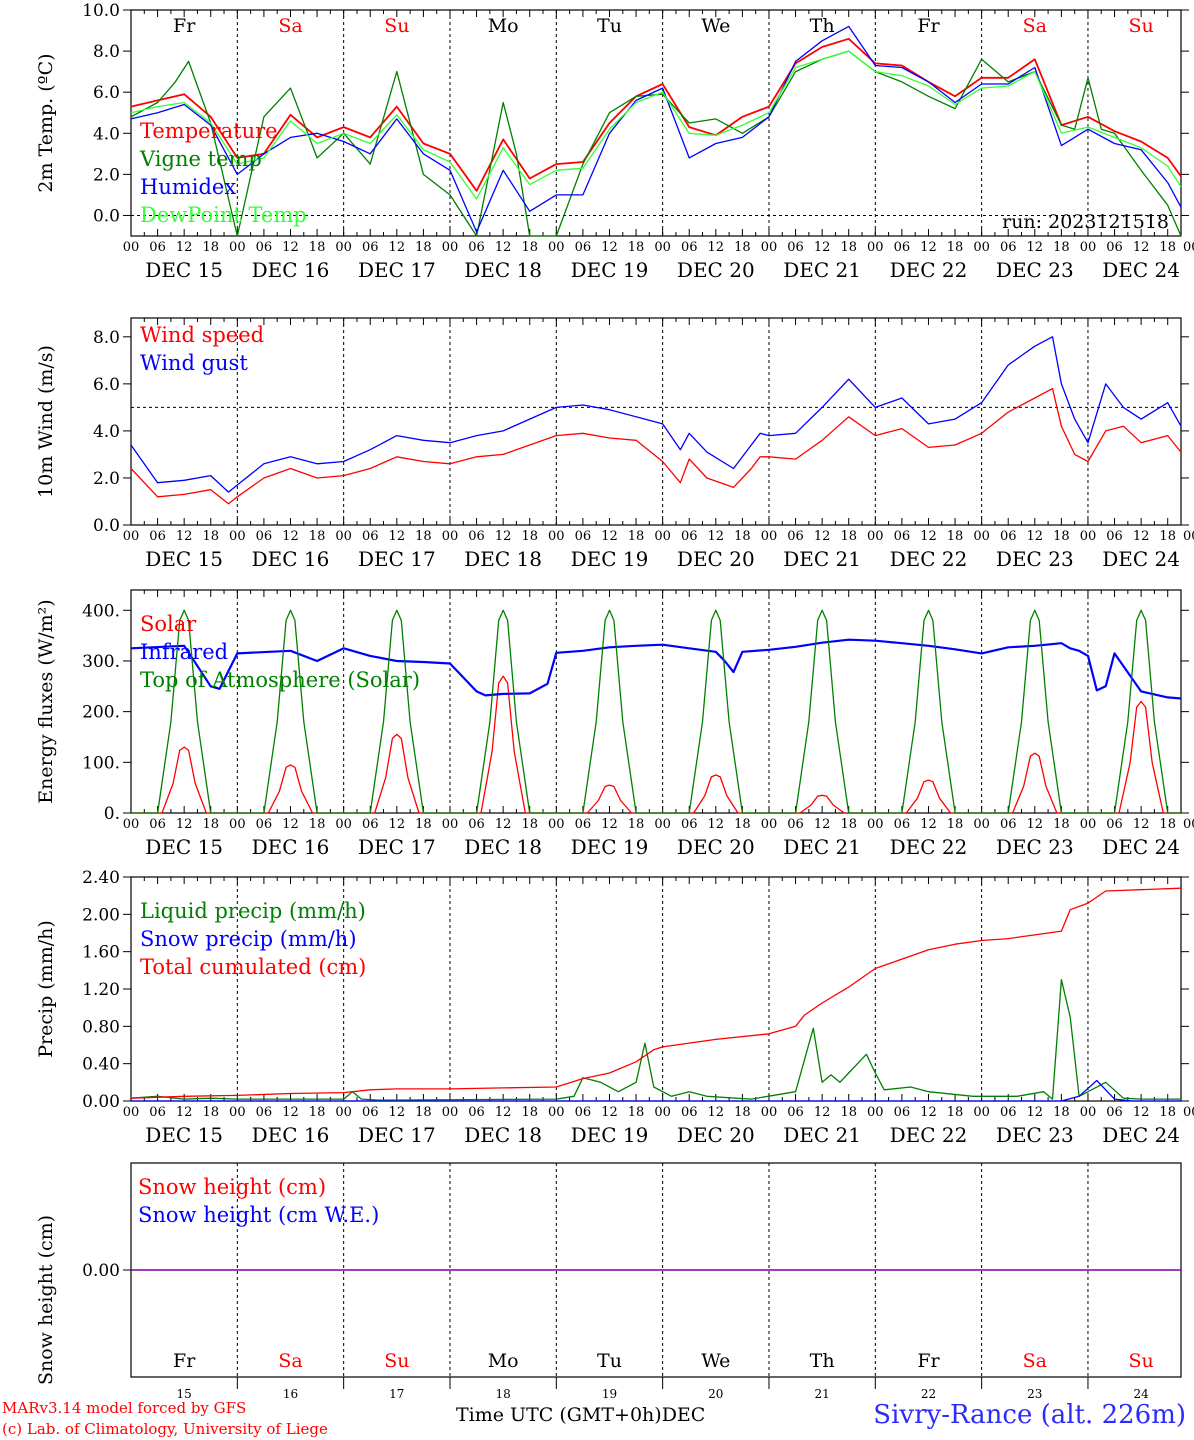  I want to click on legend-entry: Temperature, so click(209, 131).